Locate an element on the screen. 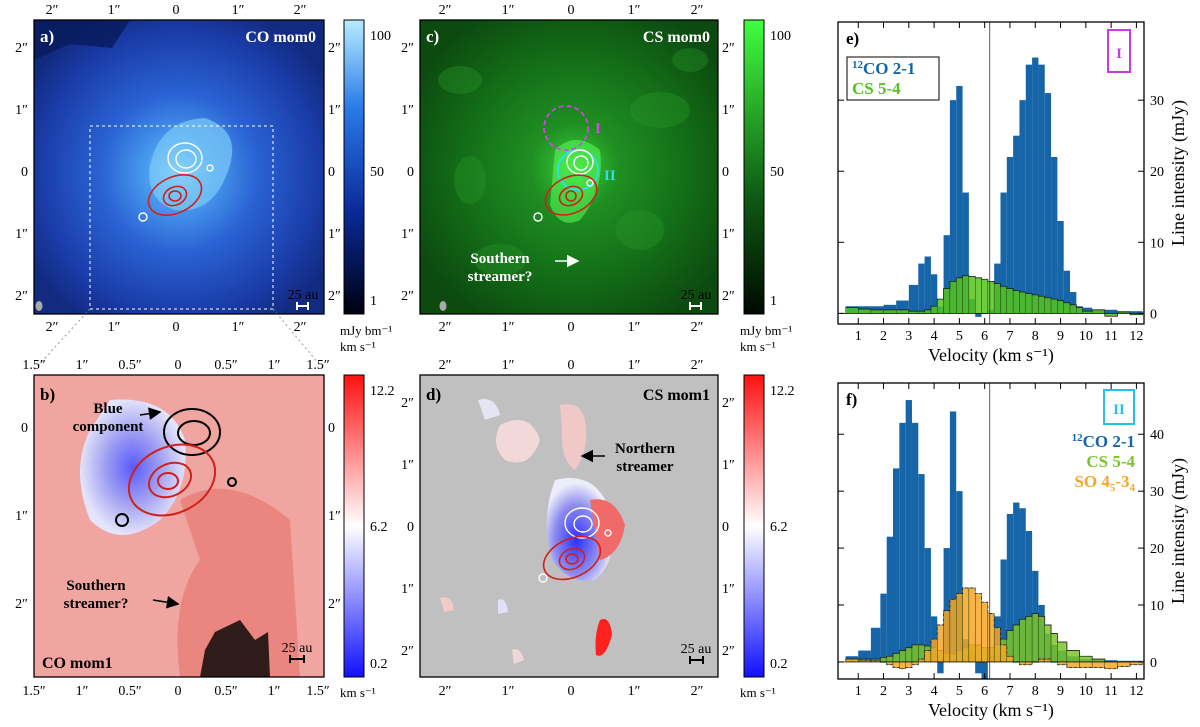 This screenshot has height=727, width=1200. panel-d-annot-northern: Northern is located at coordinates (645, 449).